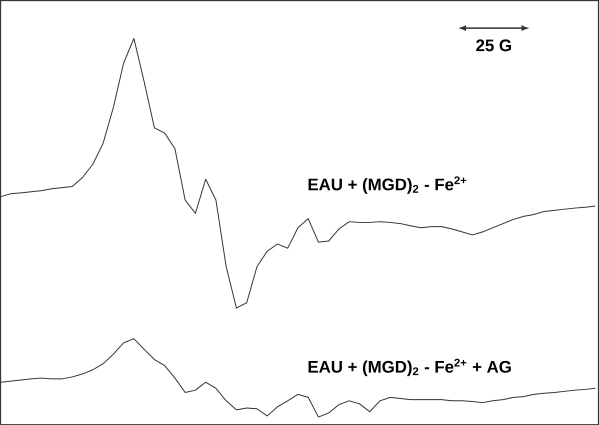 The image size is (599, 425). Describe the element at coordinates (409, 367) in the screenshot. I see `series-label: EAU + (MGD)$_{2}$ - Fe$^{2+}$ + AG` at that location.